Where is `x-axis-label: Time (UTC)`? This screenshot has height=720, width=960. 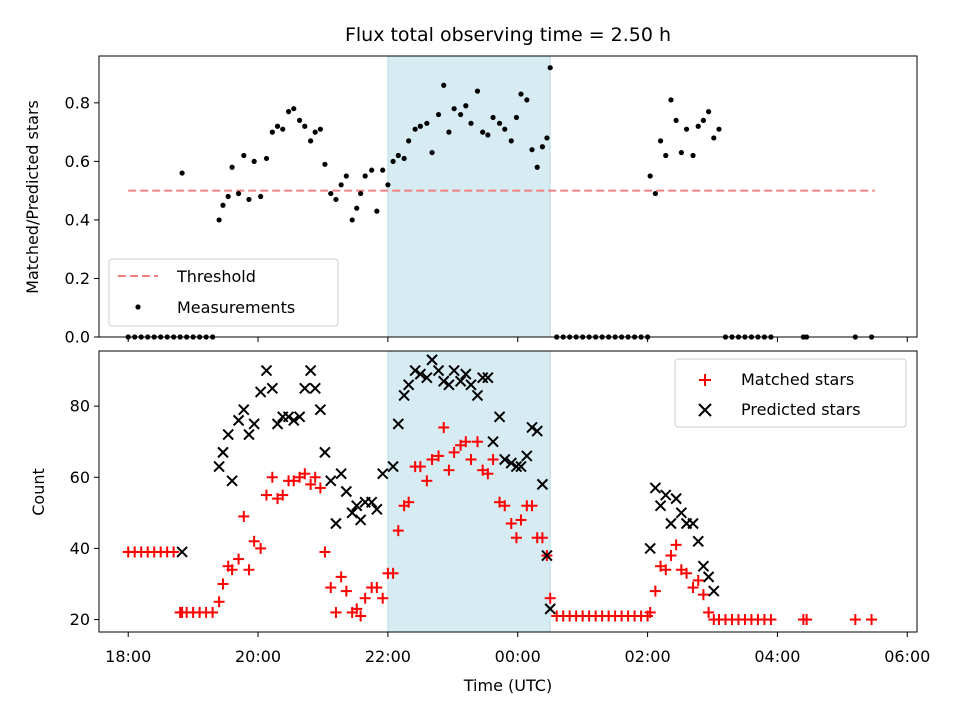
x-axis-label: Time (UTC) is located at coordinates (507, 685).